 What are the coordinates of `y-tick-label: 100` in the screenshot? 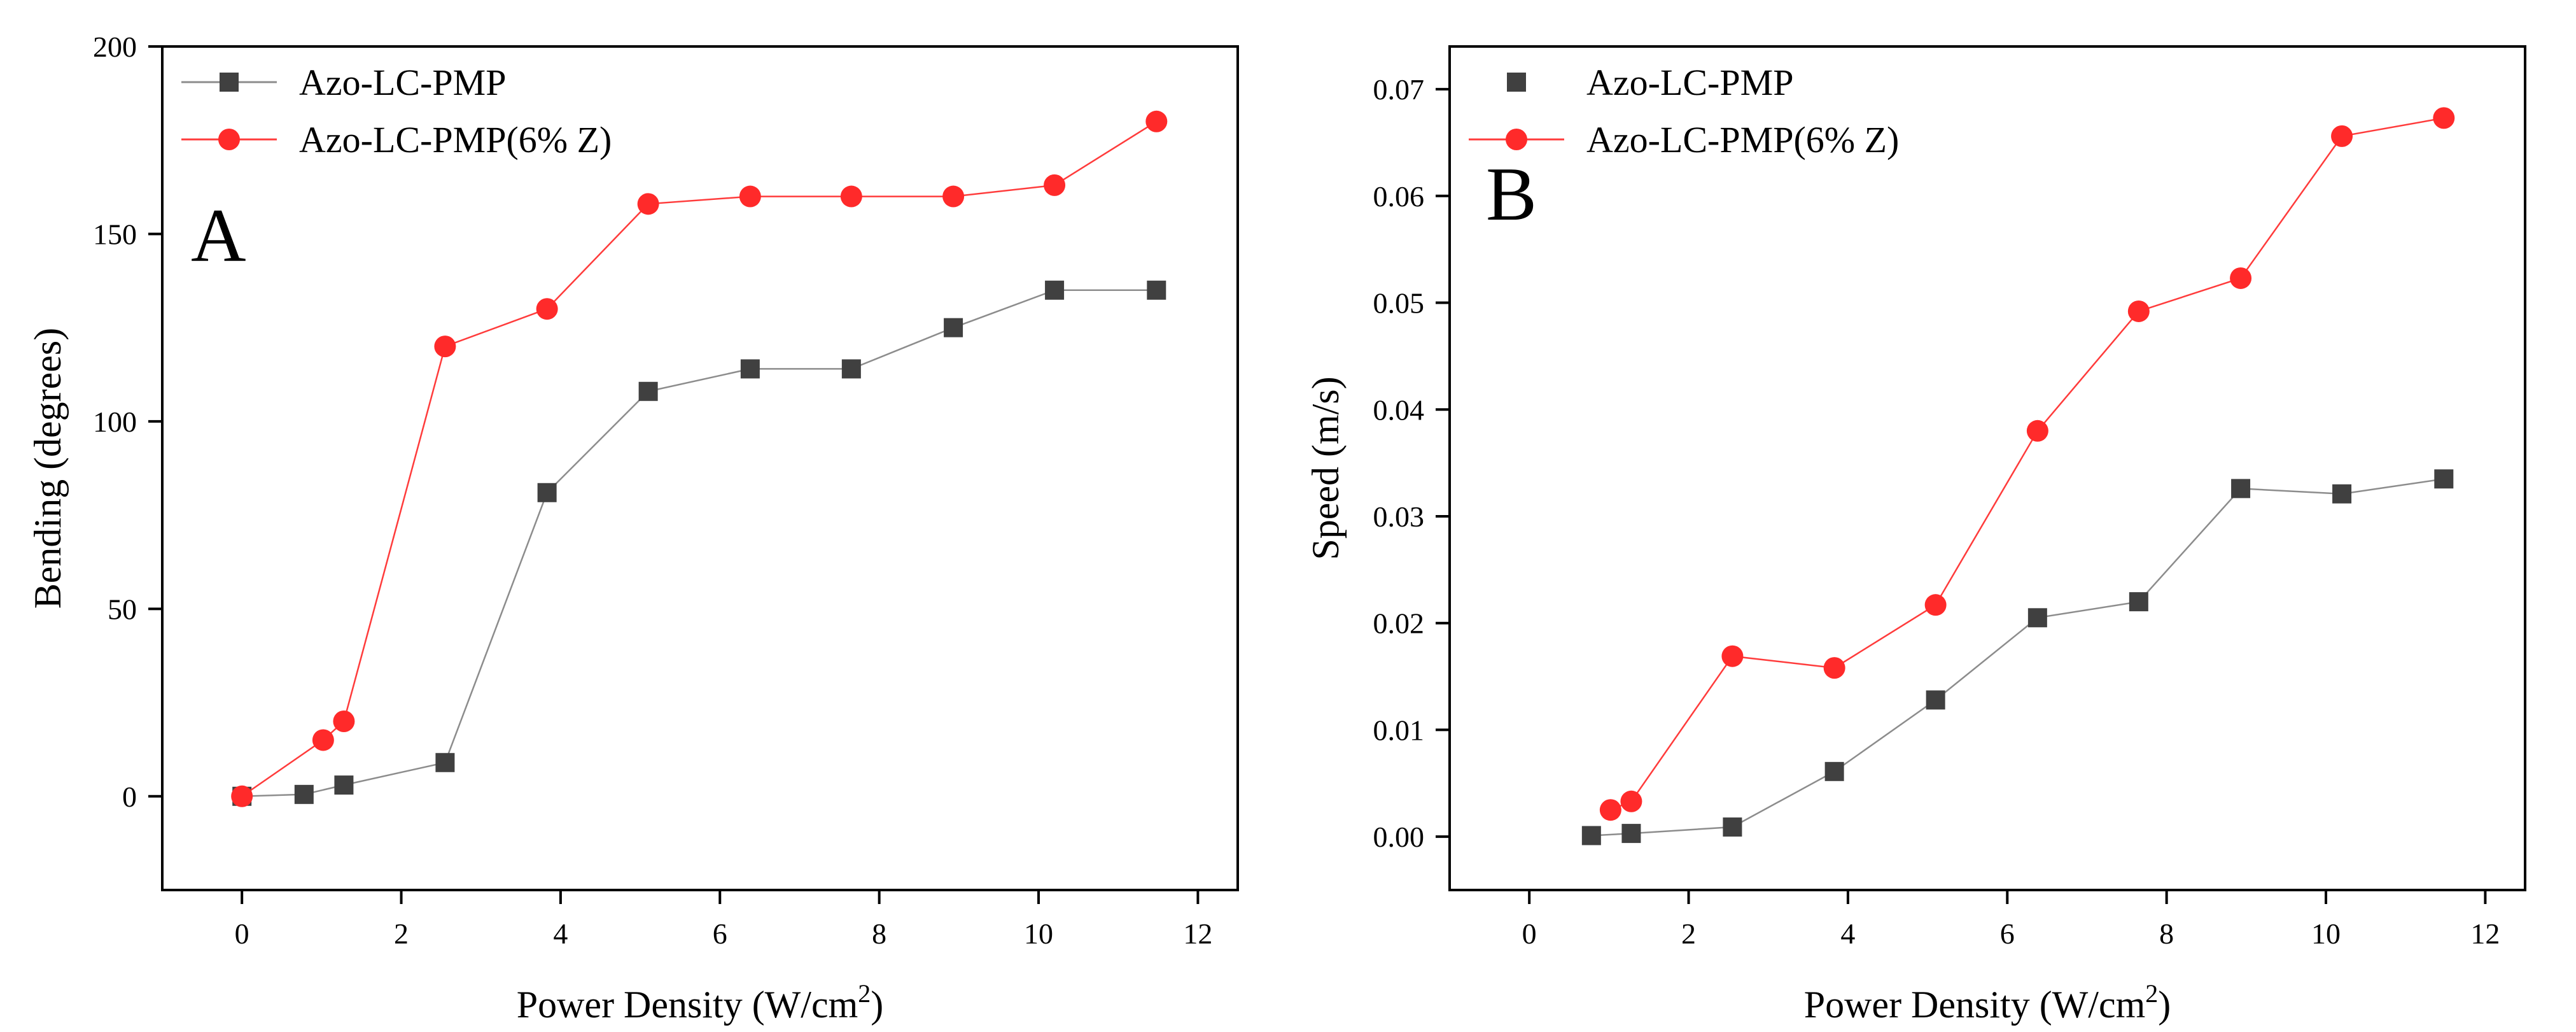 It's located at (115, 422).